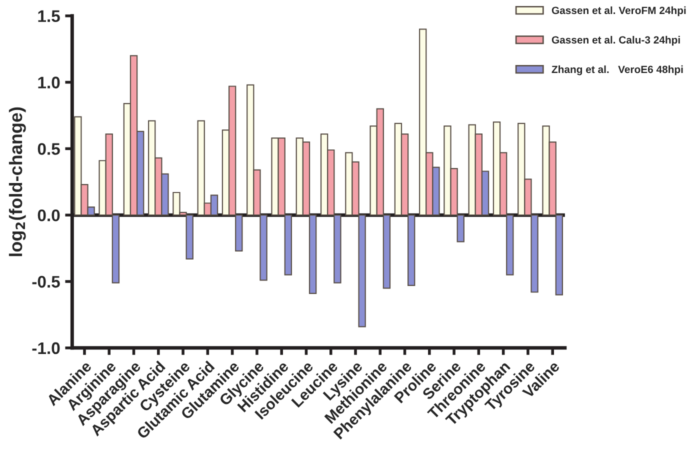 This screenshot has width=694, height=453. Describe the element at coordinates (17, 181) in the screenshot. I see `y-axis-title: log$_{2}$(fold-change)` at that location.